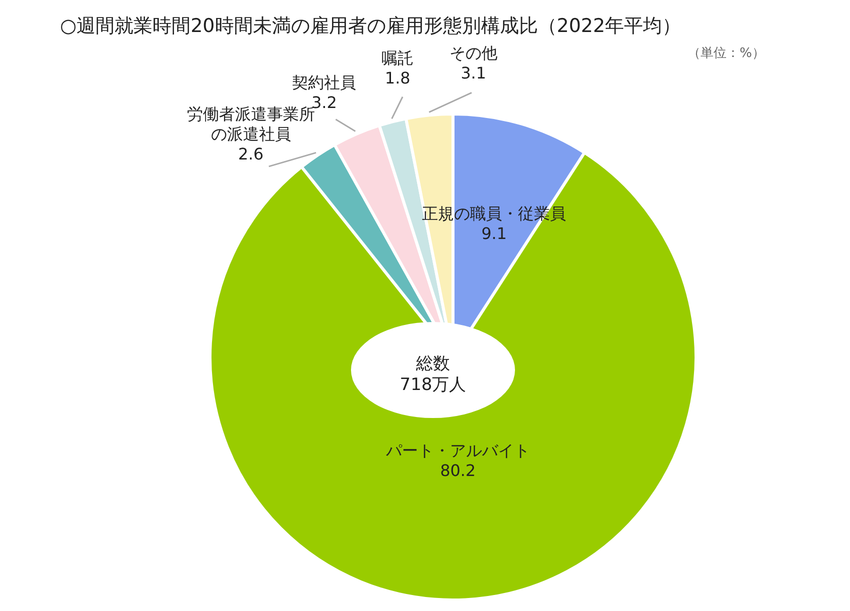 The width and height of the screenshot is (850, 611). I want to click on slice-label: 契約社員, so click(324, 82).